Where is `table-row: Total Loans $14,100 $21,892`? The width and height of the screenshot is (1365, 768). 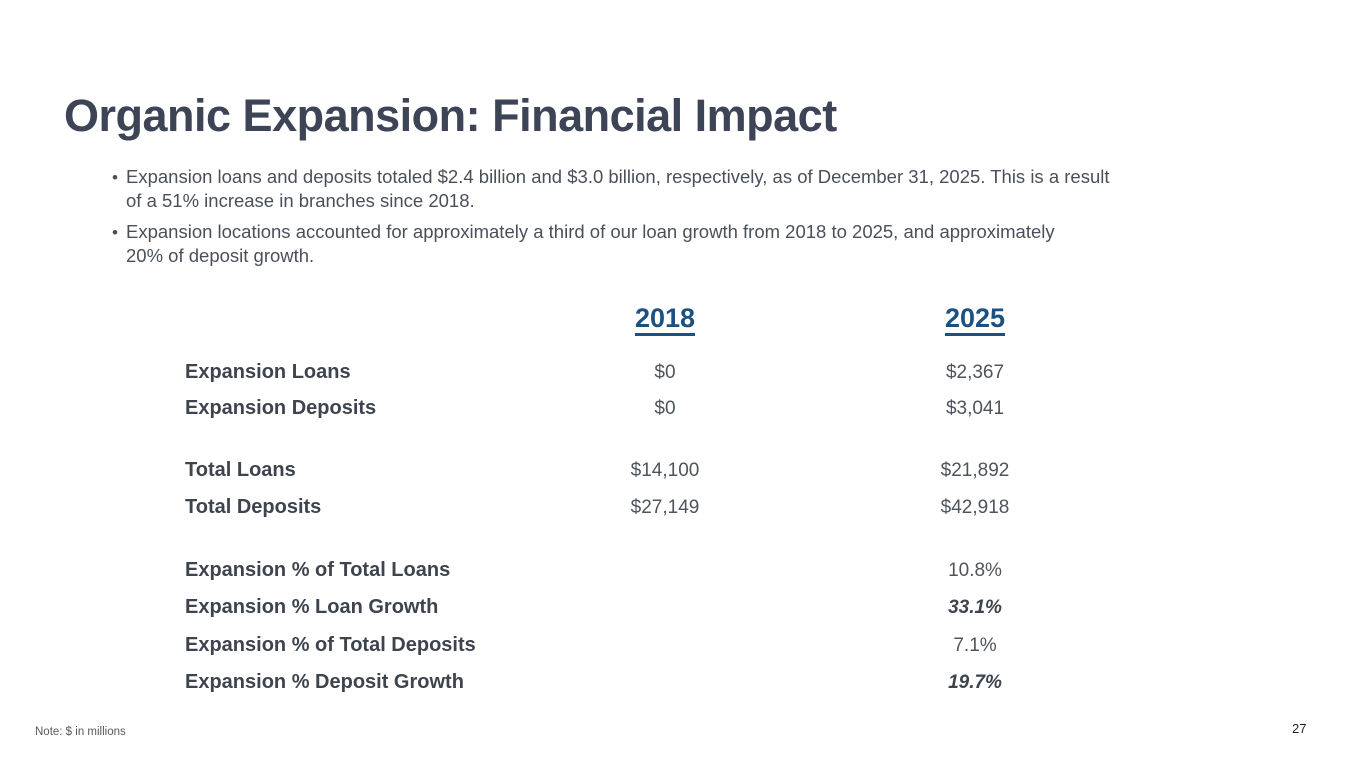
table-row: Total Loans $14,100 $21,892 is located at coordinates (640, 471).